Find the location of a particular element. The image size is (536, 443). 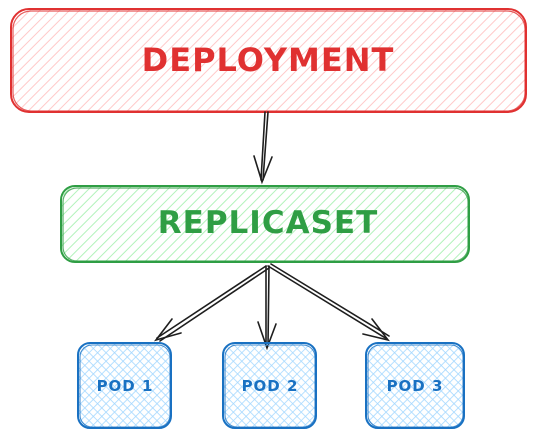

pod-2-node: POD 2 is located at coordinates (269, 385).